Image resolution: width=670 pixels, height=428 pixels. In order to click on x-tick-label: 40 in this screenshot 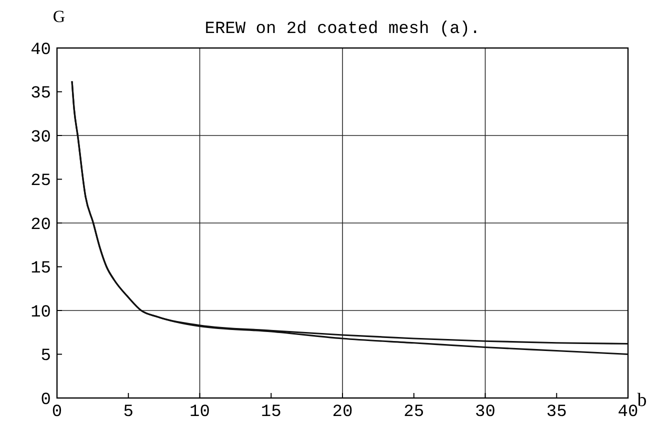, I will do `click(628, 412)`.